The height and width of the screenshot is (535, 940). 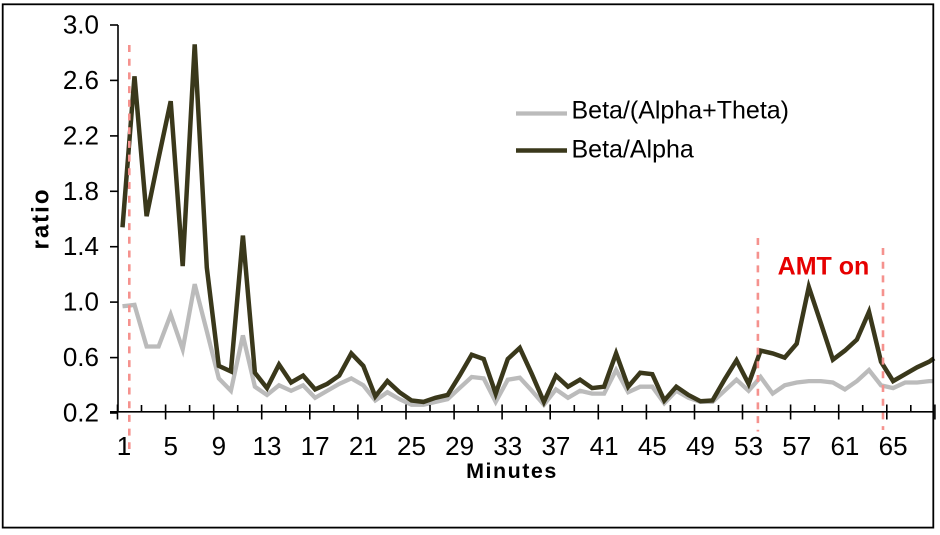 I want to click on svg-text: 0.2, so click(x=81, y=413).